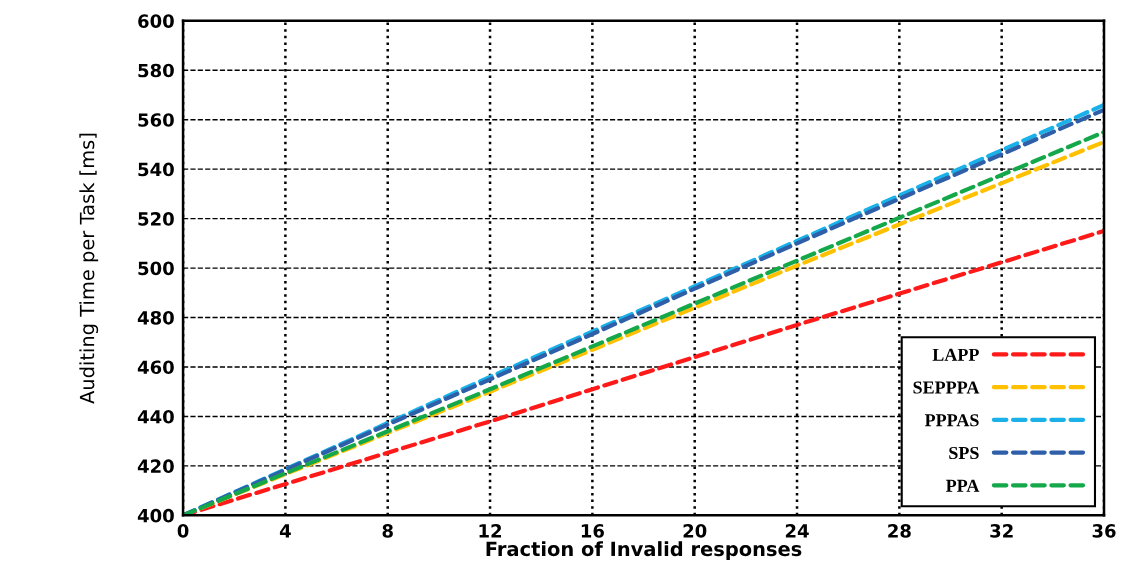 The image size is (1130, 562). What do you see at coordinates (156, 70) in the screenshot?
I see `y-tick-label: 580` at bounding box center [156, 70].